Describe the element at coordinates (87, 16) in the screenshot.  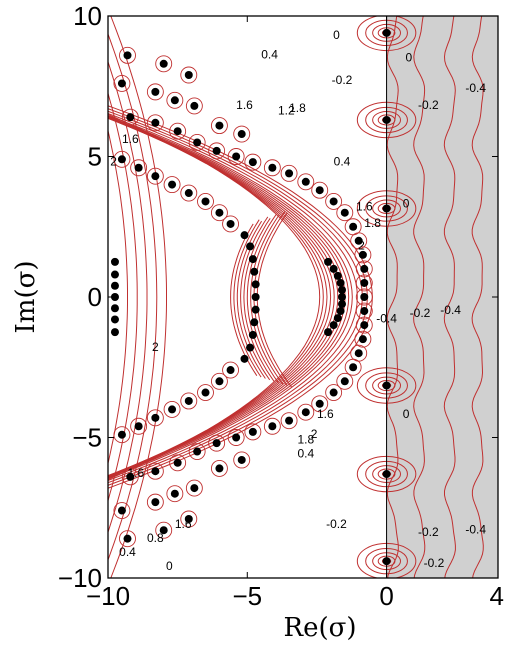
I see `y-tick-label: 10` at that location.